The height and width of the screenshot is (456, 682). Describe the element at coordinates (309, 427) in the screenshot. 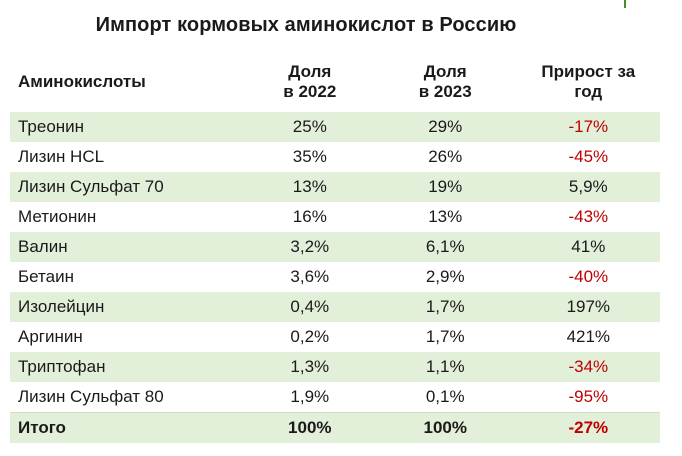

I see `total-share-2022: 100%` at that location.